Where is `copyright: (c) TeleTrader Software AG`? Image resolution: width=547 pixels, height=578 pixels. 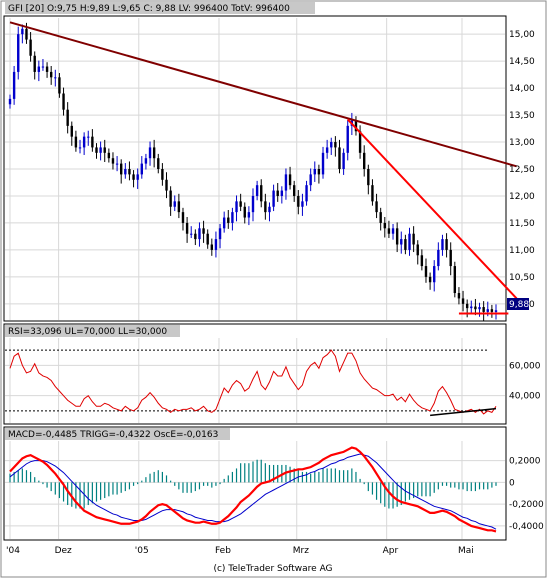
copyright: (c) TeleTrader Software AG is located at coordinates (272, 569).